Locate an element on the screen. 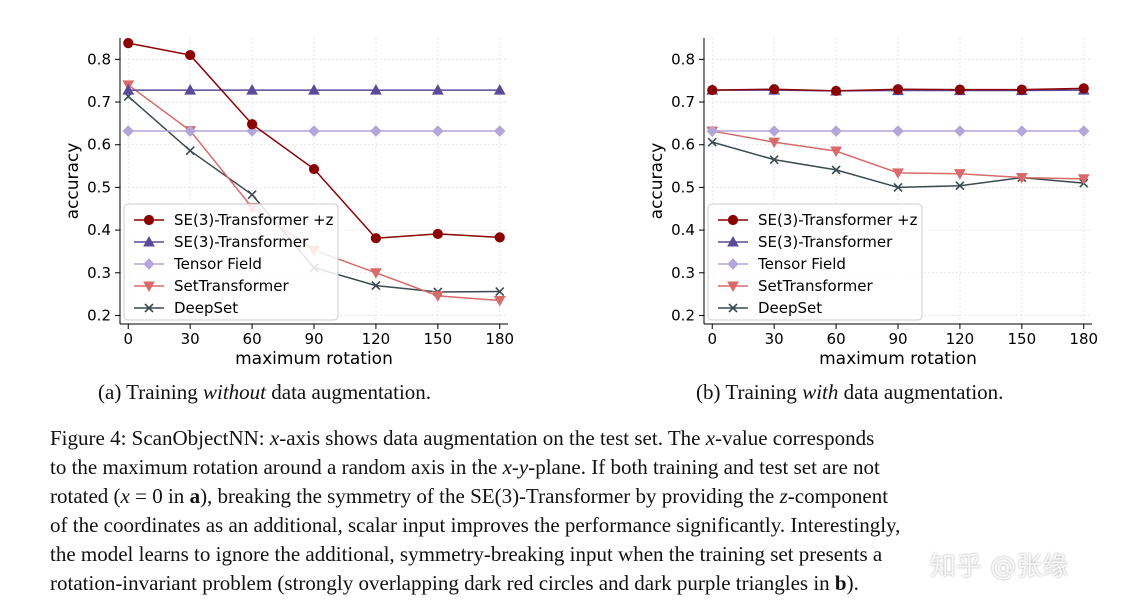  y-axis-label: accuracy is located at coordinates (657, 181).